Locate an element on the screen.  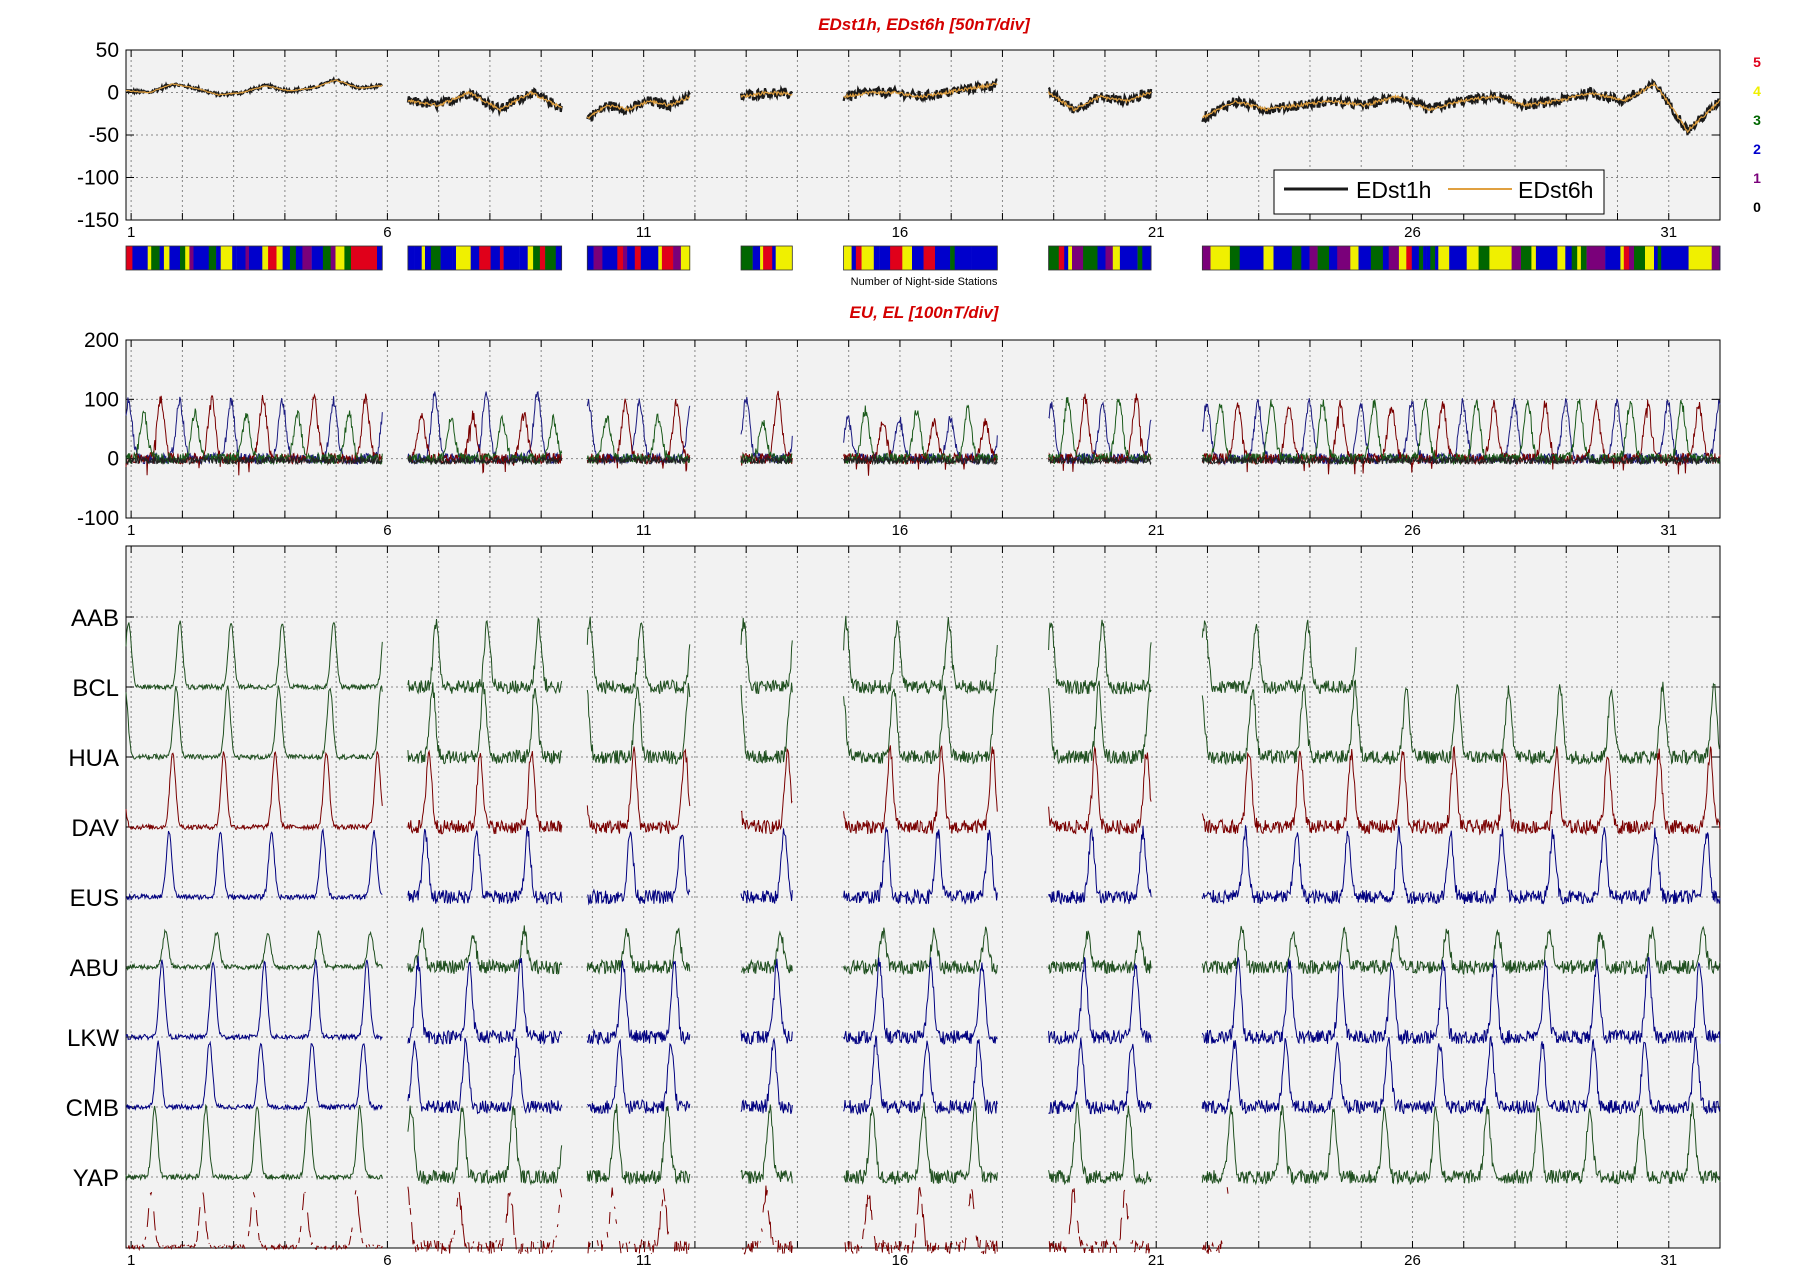
eu-el-x-tick-label: 11 is located at coordinates (644, 530).